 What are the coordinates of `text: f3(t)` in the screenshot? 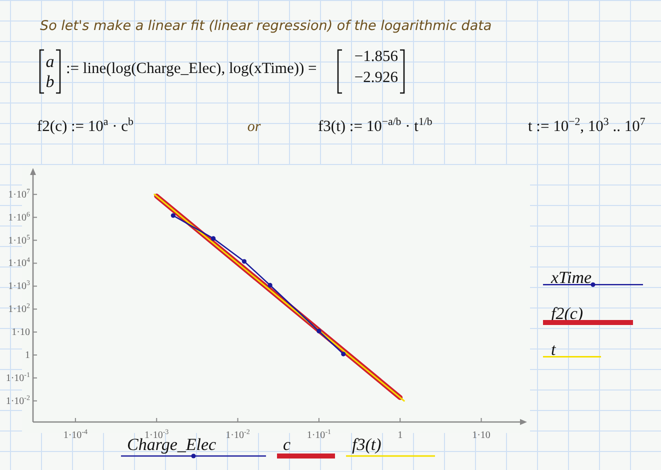 It's located at (367, 444).